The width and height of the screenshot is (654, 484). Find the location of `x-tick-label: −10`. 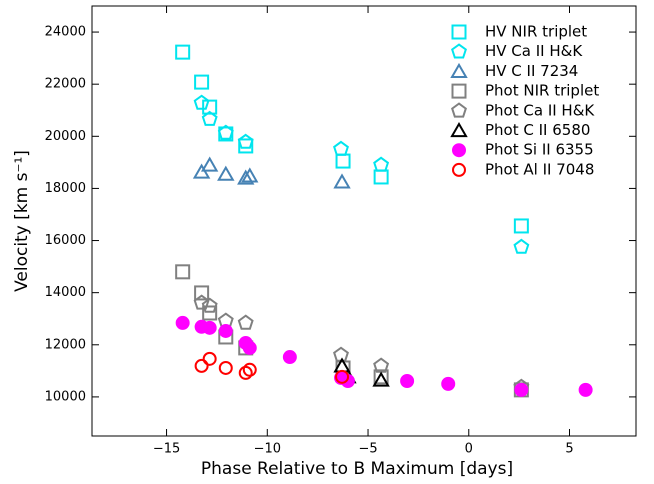

x-tick-label: −10 is located at coordinates (267, 449).